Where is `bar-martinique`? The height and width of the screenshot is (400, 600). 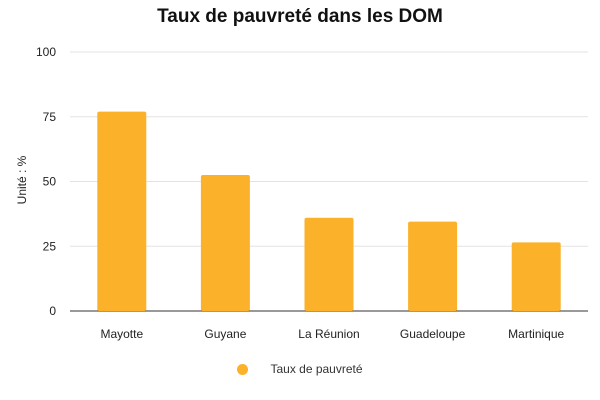
bar-martinique is located at coordinates (536, 276).